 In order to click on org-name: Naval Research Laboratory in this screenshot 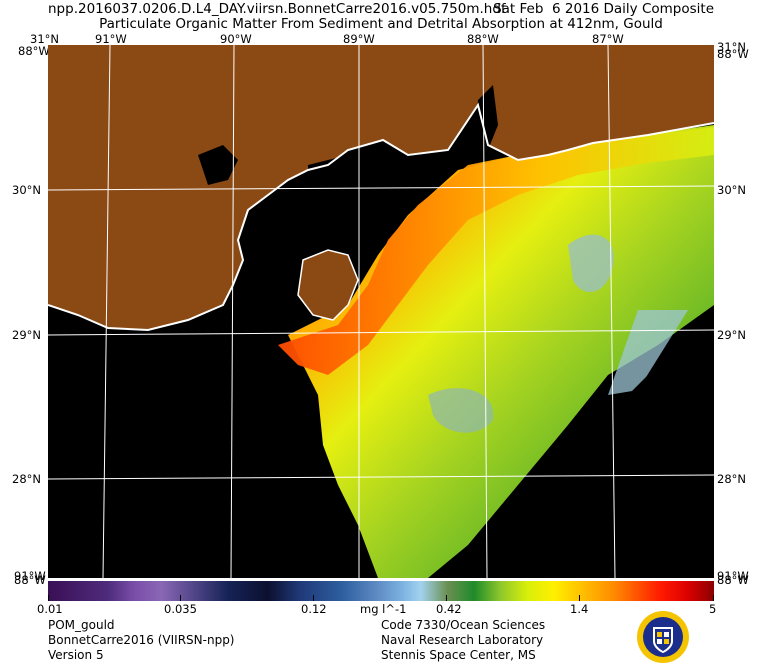, I will do `click(462, 640)`.